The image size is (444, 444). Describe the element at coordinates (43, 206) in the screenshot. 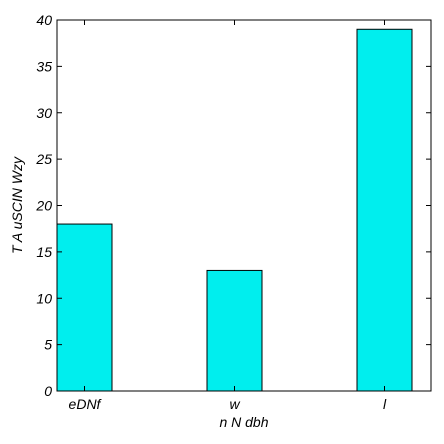

I see `y-tick-label: 20` at that location.